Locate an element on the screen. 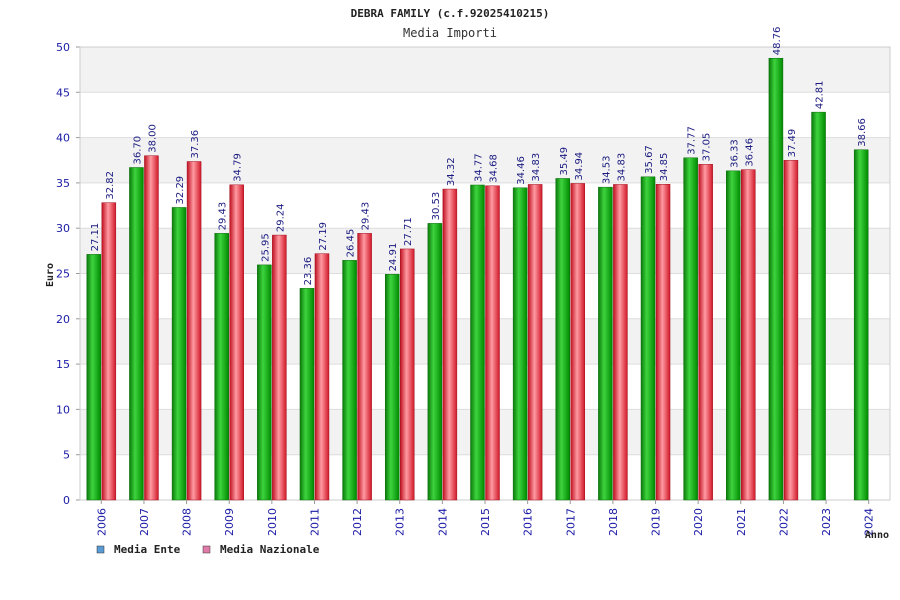  x-tick-label-2017: 2017 is located at coordinates (570, 522).